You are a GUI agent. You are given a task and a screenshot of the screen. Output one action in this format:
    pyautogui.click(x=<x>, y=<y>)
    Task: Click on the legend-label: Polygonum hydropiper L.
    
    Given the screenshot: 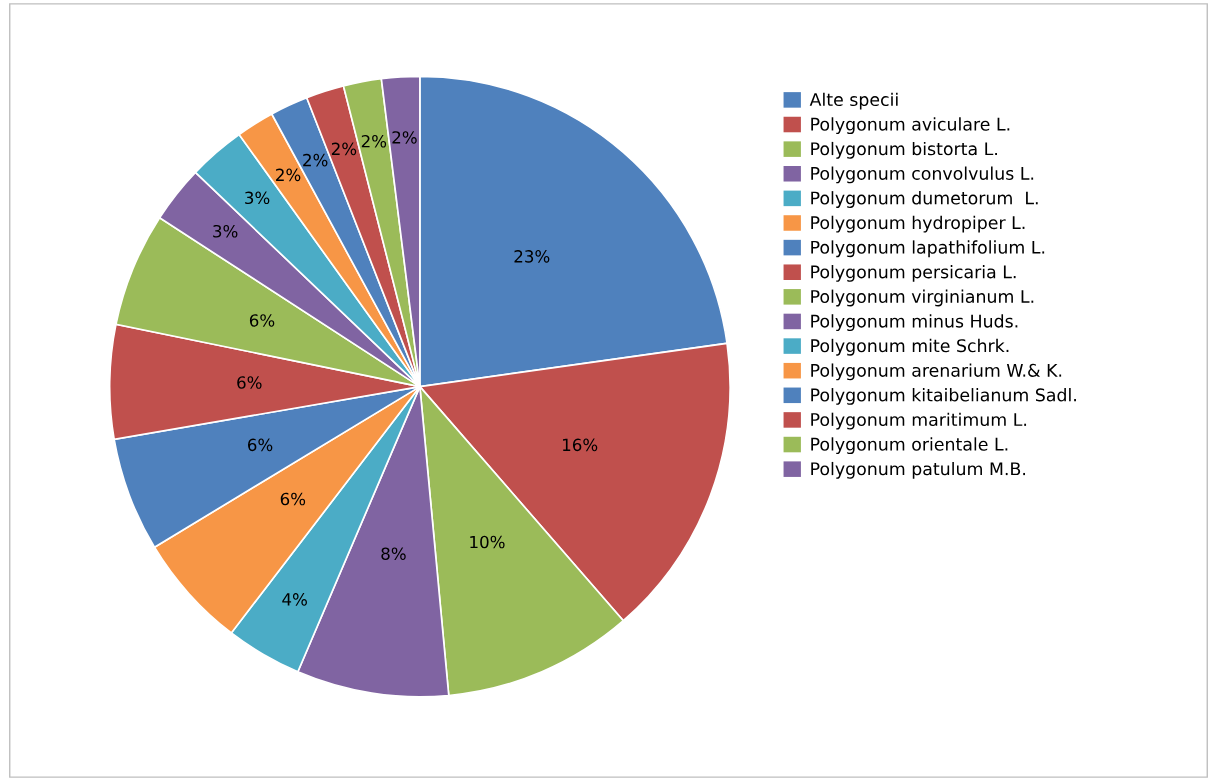 What is the action you would take?
    pyautogui.click(x=918, y=224)
    